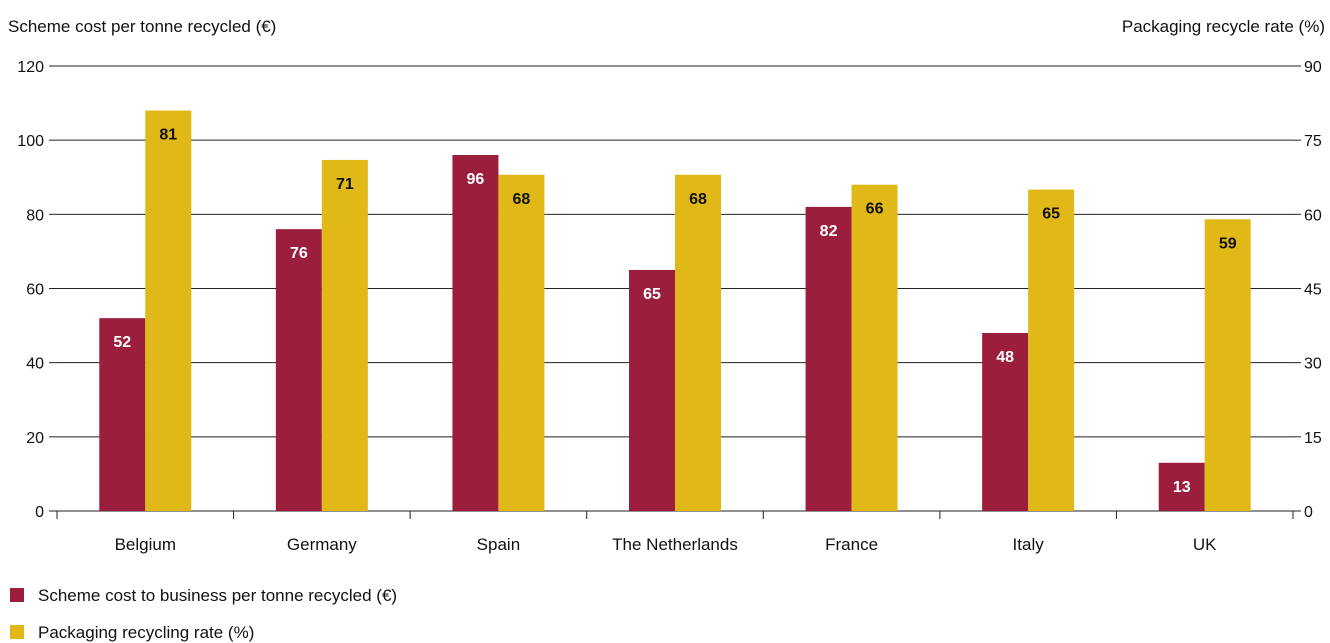 Image resolution: width=1330 pixels, height=643 pixels. What do you see at coordinates (675, 544) in the screenshot?
I see `category-label: The Netherlands` at bounding box center [675, 544].